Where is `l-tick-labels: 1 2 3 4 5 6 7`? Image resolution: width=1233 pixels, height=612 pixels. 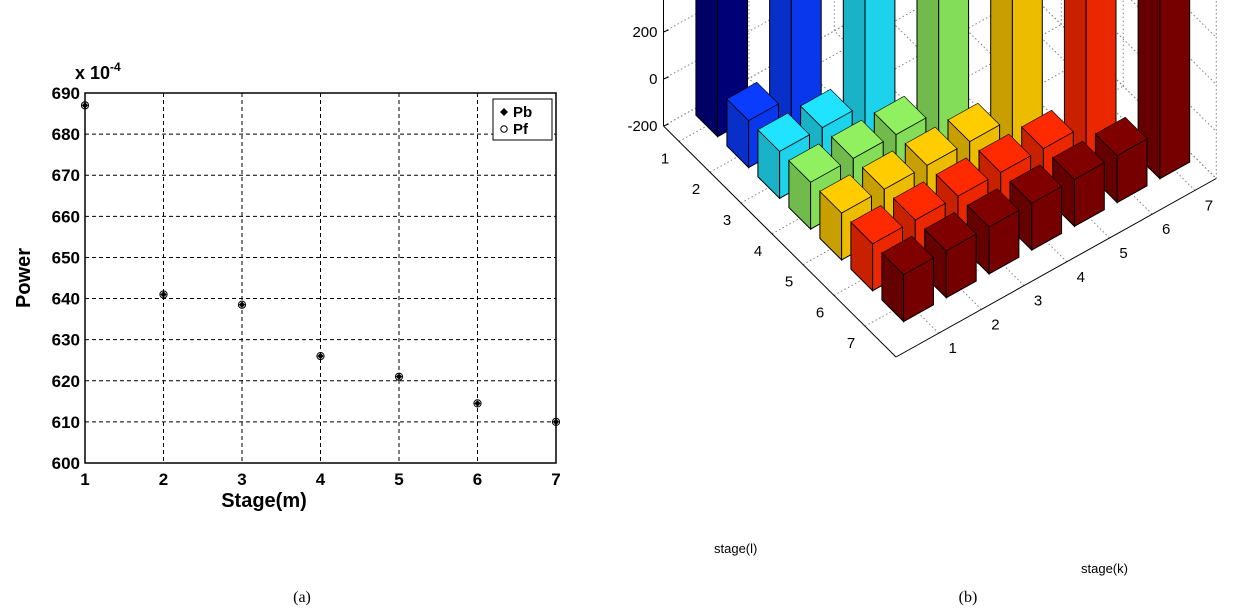 l-tick-labels: 1 2 3 4 5 6 7 is located at coordinates (758, 251).